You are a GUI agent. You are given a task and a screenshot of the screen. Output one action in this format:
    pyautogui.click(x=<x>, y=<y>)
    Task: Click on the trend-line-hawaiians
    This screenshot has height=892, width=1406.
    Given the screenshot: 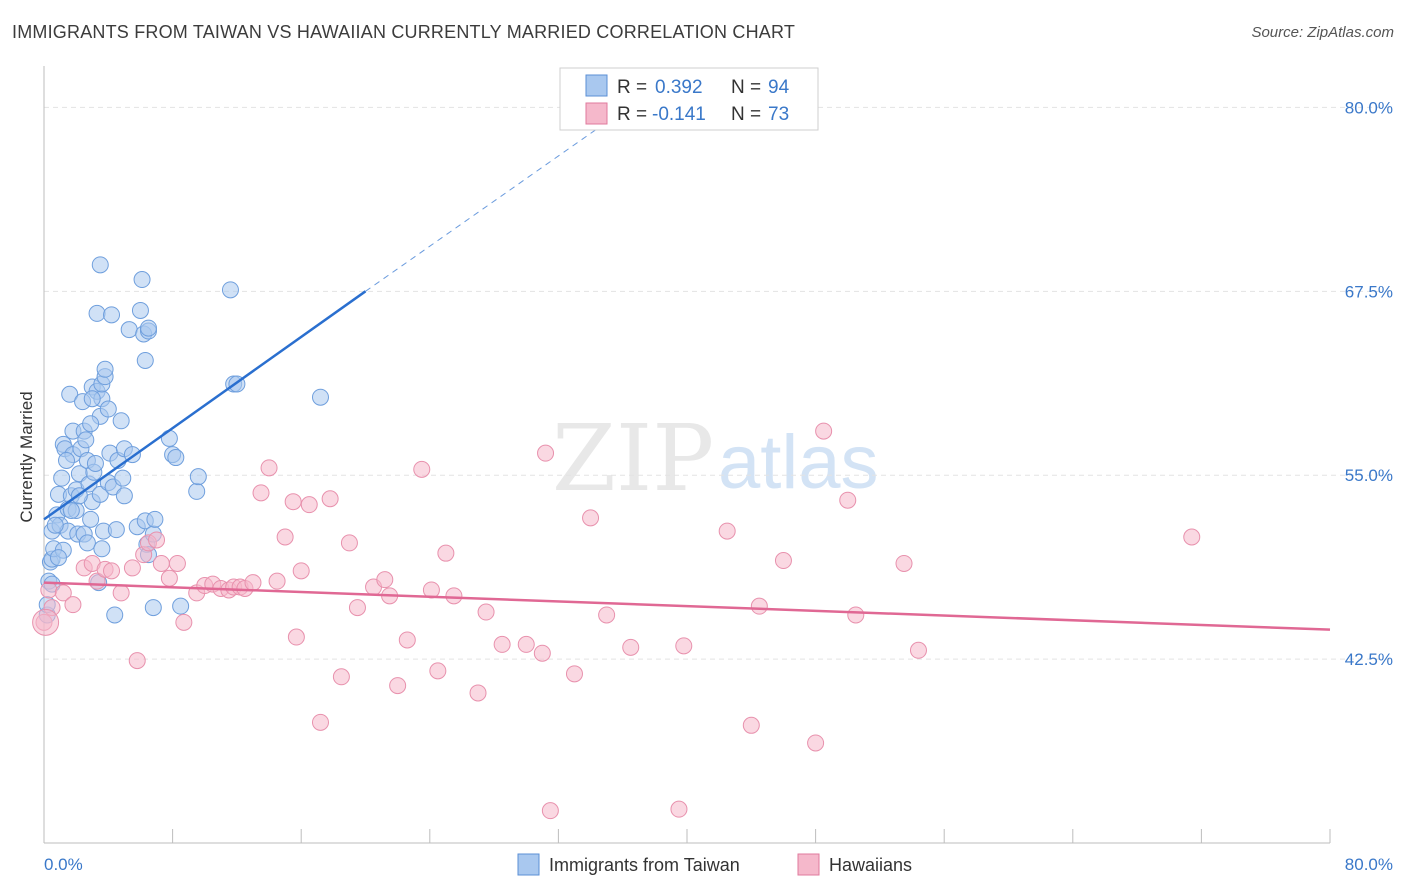 What is the action you would take?
    pyautogui.click(x=687, y=606)
    